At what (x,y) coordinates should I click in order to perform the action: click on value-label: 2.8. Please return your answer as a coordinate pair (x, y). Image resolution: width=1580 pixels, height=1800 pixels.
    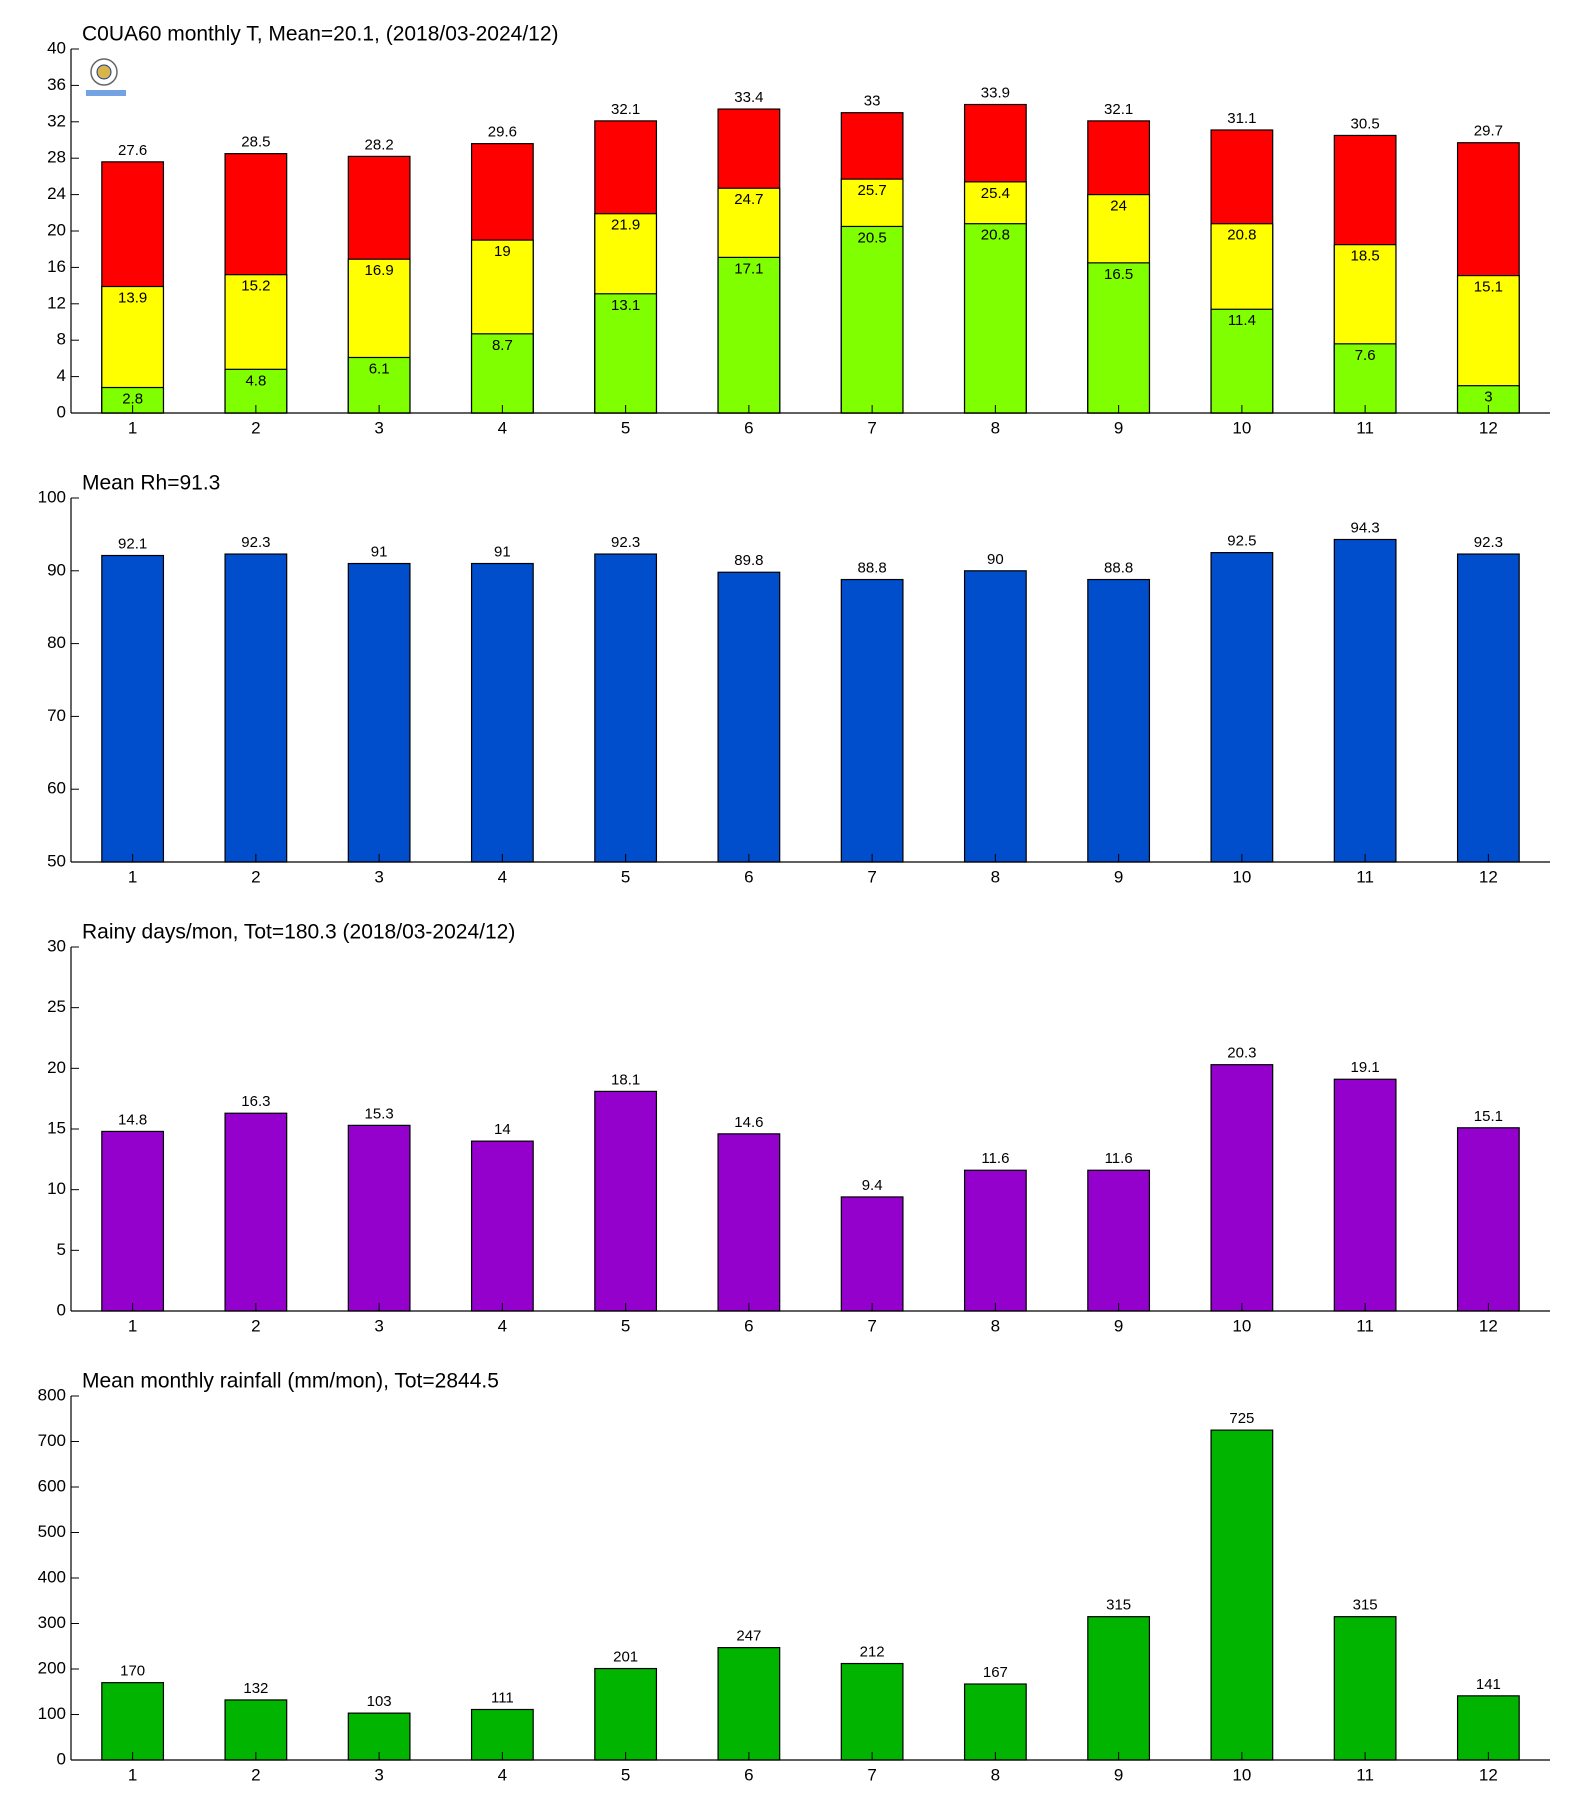
    Looking at the image, I should click on (132, 398).